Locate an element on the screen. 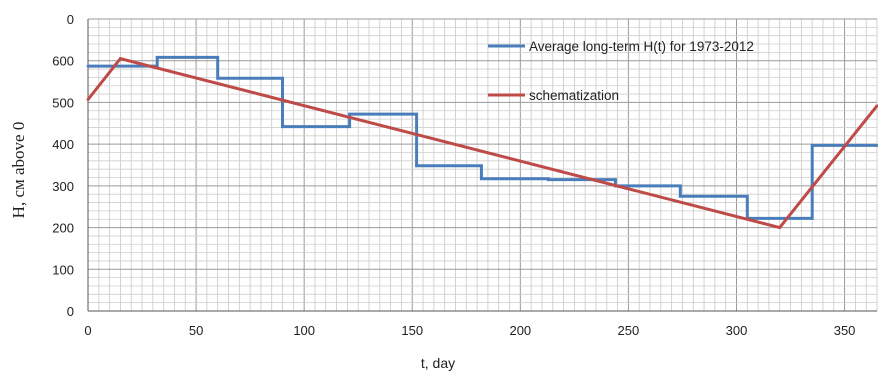 This screenshot has height=373, width=878. legend-label-series-1: Average long-term H(t) for 1973-2012 is located at coordinates (641, 46).